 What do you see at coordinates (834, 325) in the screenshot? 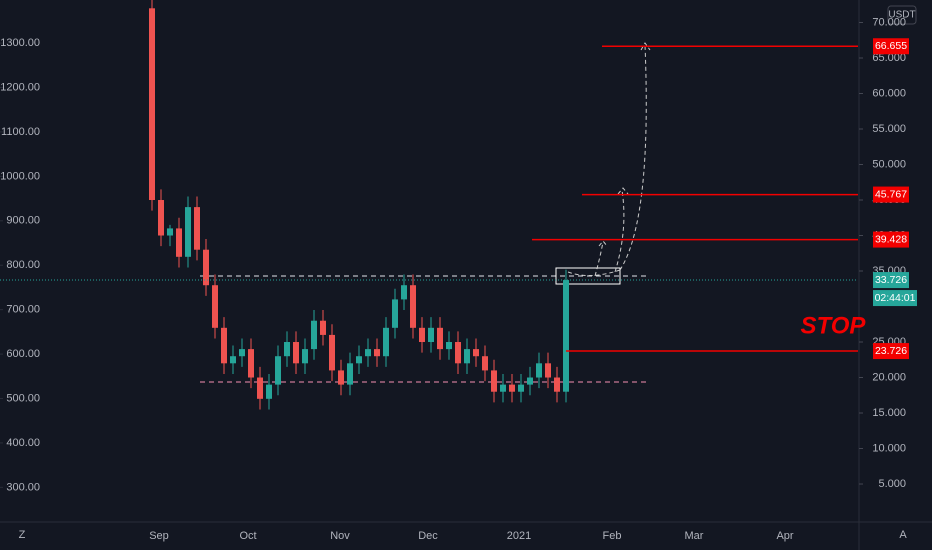
I see `stop-label: STOP` at bounding box center [834, 325].